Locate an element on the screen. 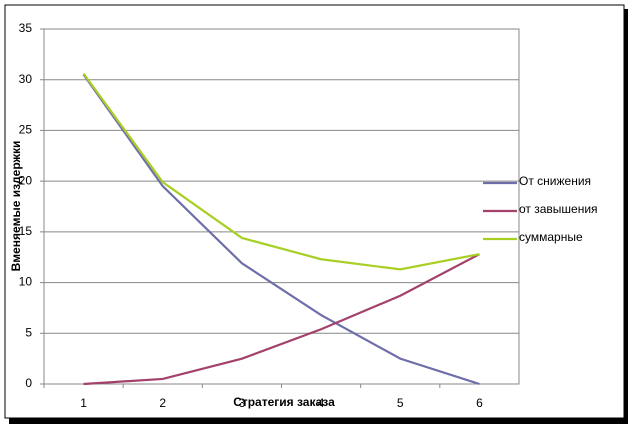  legend-label: От снижения is located at coordinates (555, 181).